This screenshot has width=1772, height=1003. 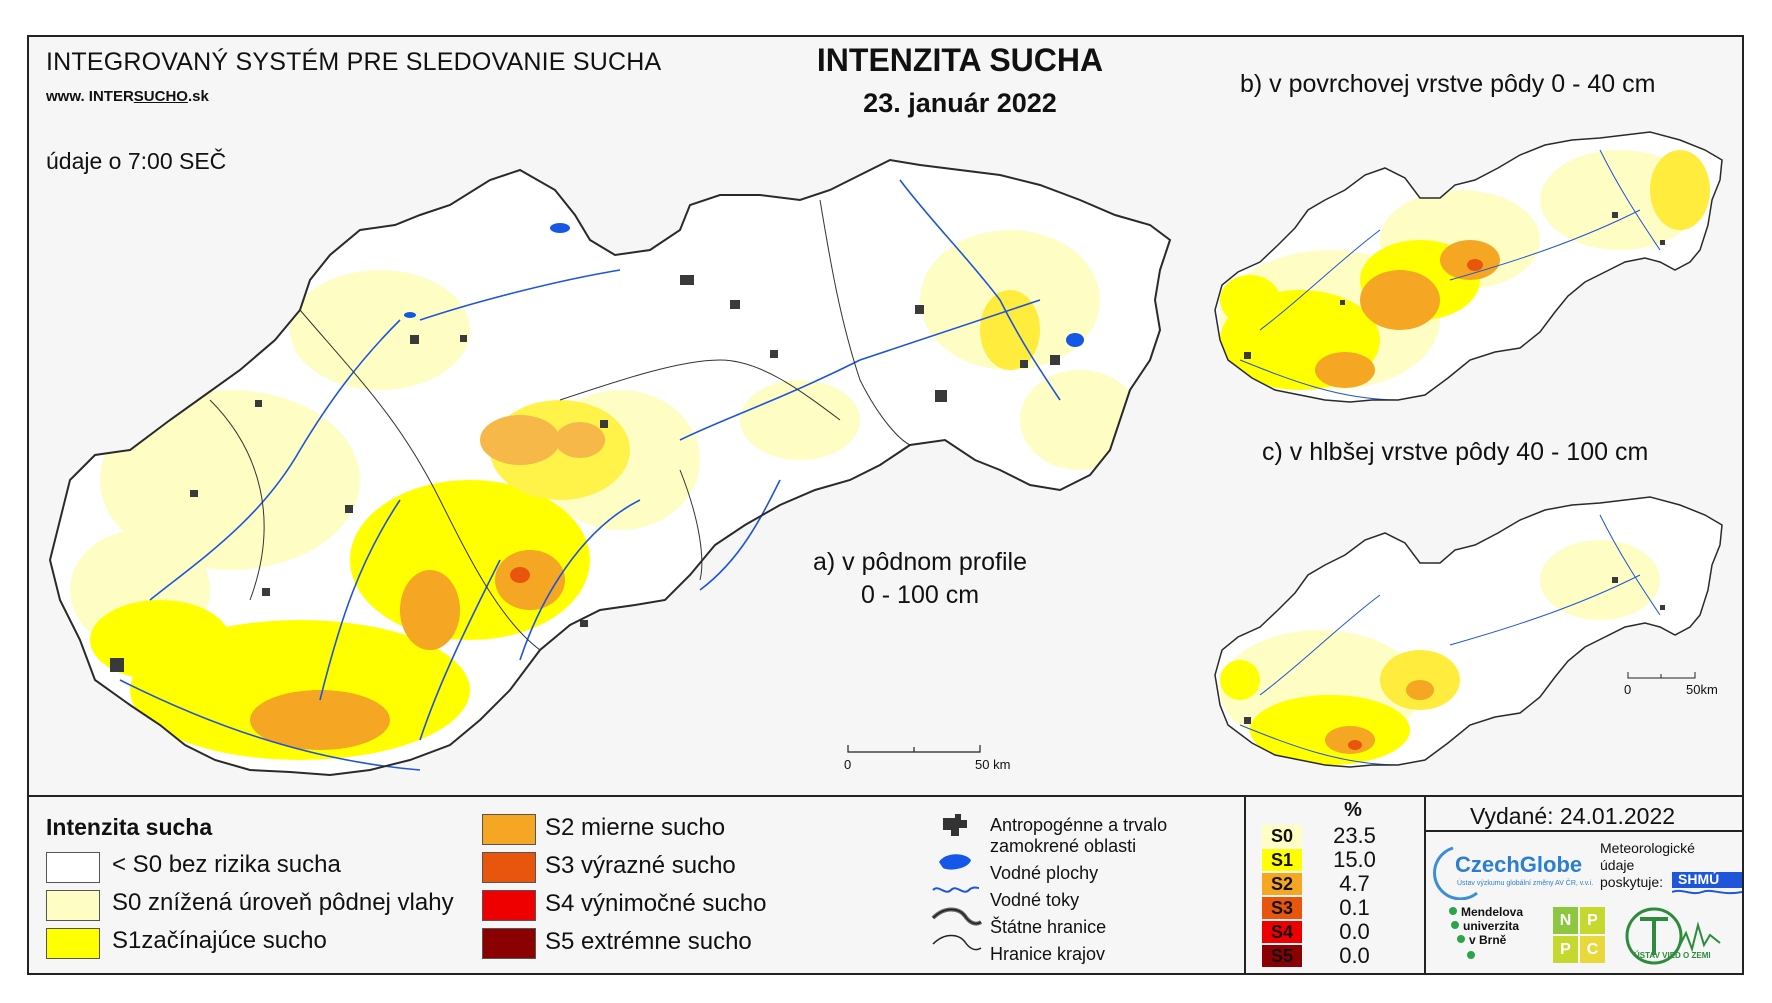 What do you see at coordinates (1048, 927) in the screenshot?
I see `symbol-label-state-border: Štátne hranice` at bounding box center [1048, 927].